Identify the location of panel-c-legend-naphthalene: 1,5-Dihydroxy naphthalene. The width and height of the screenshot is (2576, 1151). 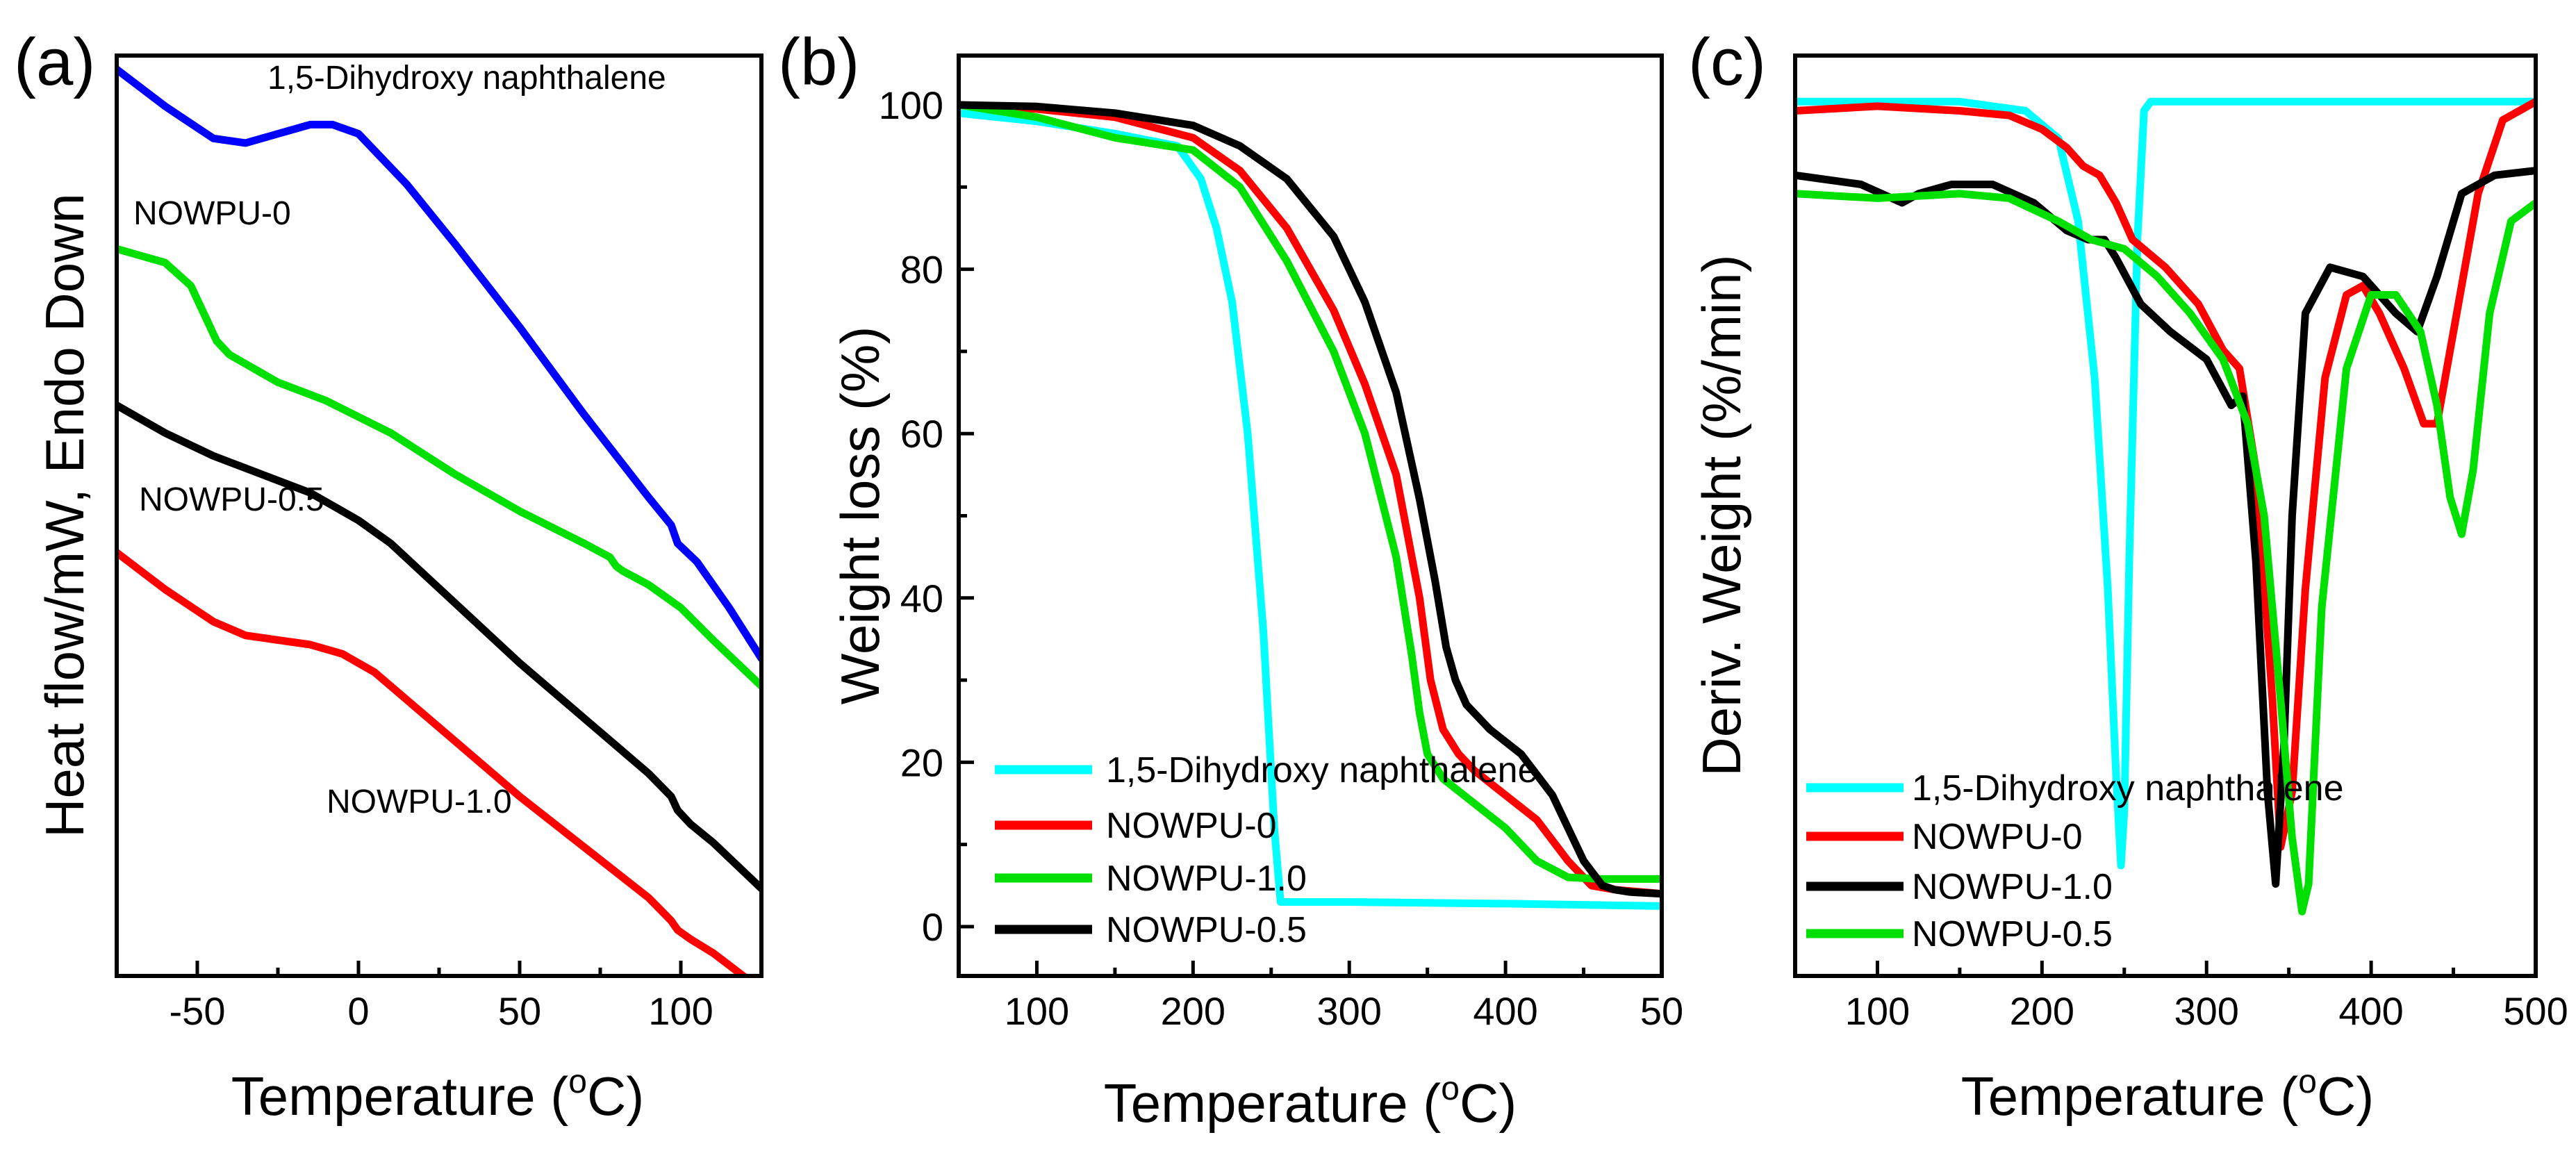
(2128, 788).